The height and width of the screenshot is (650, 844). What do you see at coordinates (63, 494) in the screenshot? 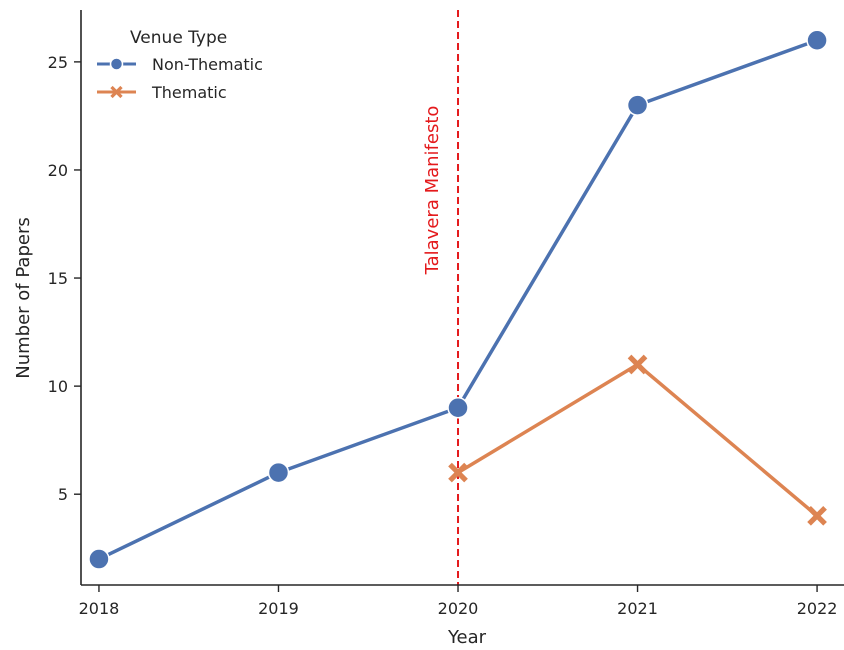
I see `y-tick-label: 5` at bounding box center [63, 494].